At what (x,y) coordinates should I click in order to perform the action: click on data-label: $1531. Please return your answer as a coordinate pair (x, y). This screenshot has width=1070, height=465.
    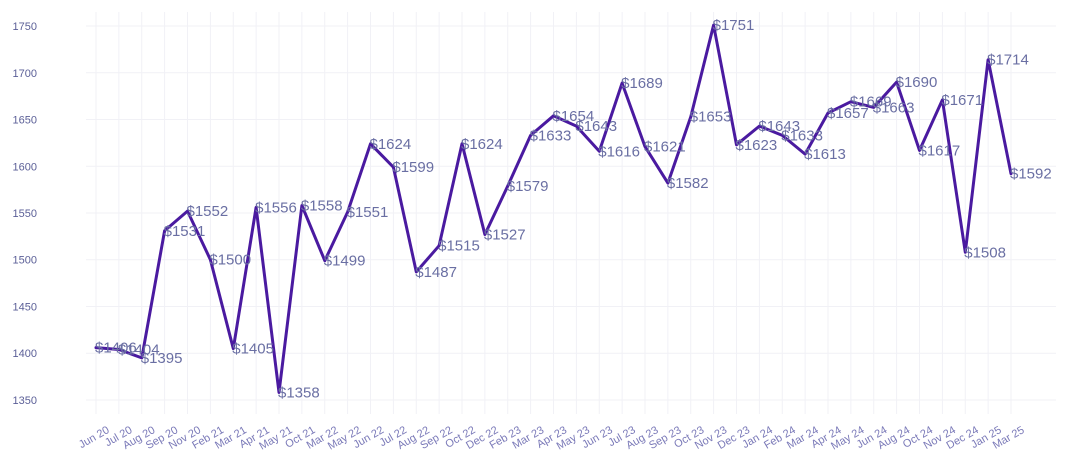
    Looking at the image, I should click on (185, 231).